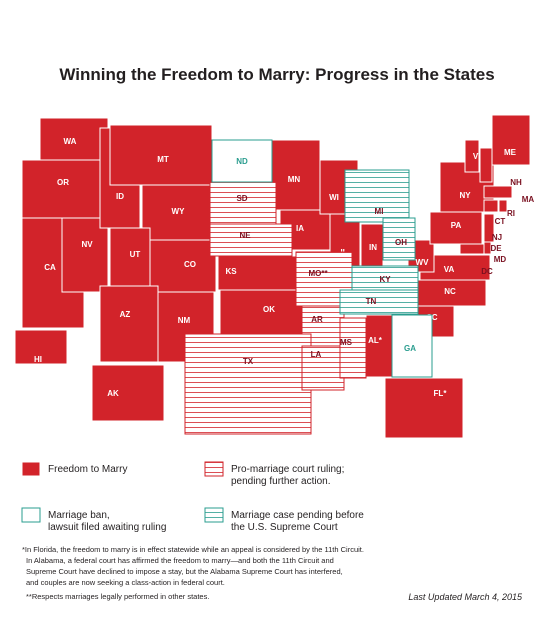 The image size is (554, 619). I want to click on state-label: ND, so click(242, 161).